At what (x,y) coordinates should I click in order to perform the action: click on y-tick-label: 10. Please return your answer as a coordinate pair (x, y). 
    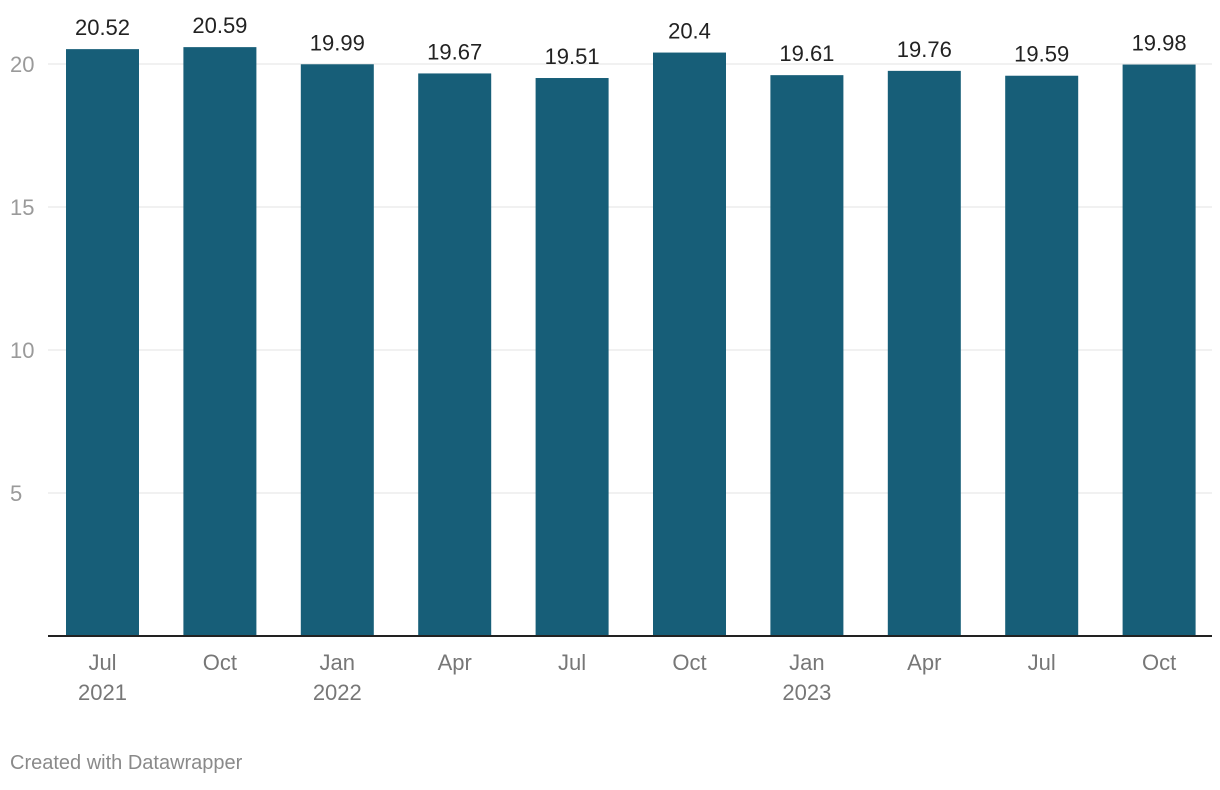
    Looking at the image, I should click on (22, 350).